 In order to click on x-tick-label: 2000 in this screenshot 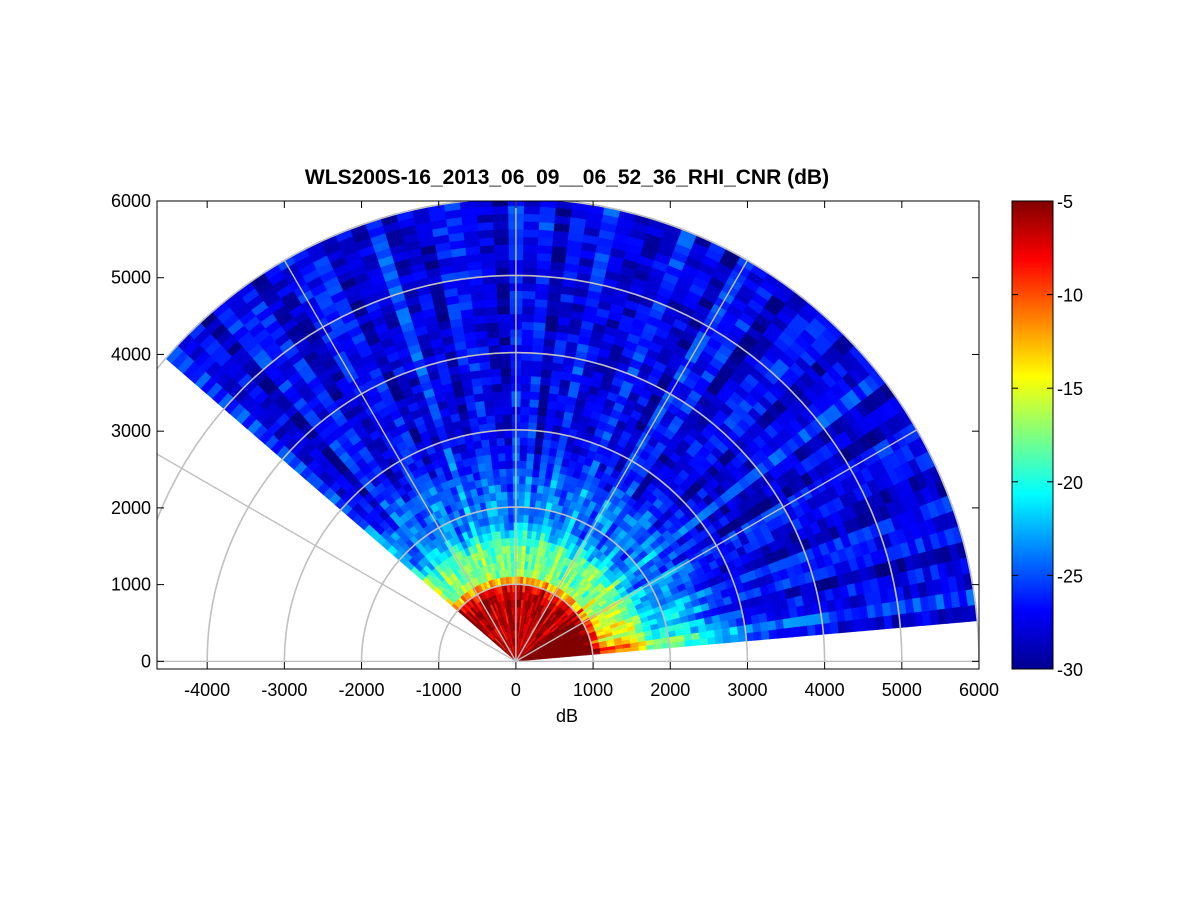, I will do `click(670, 690)`.